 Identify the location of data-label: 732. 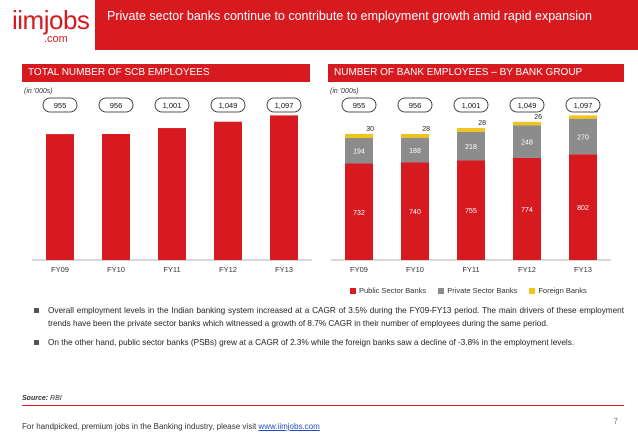
(359, 213).